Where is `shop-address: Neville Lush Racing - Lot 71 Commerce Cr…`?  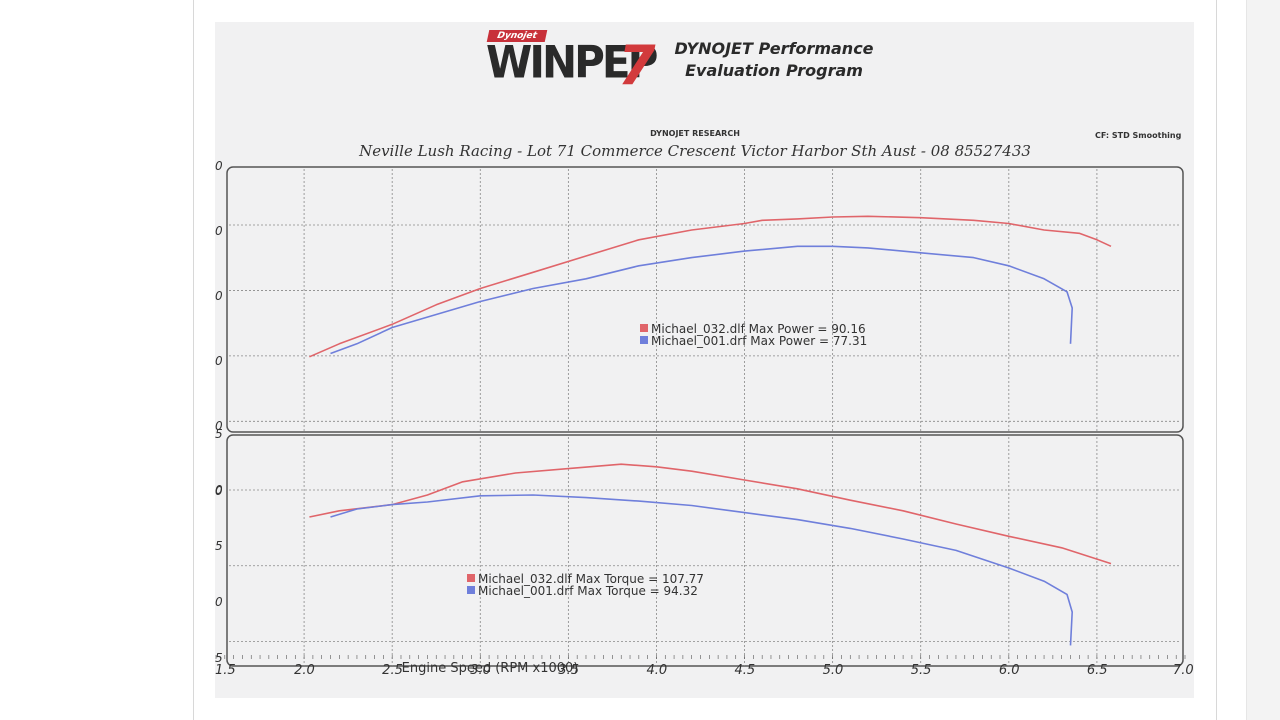 shop-address: Neville Lush Racing - Lot 71 Commerce Cr… is located at coordinates (695, 151).